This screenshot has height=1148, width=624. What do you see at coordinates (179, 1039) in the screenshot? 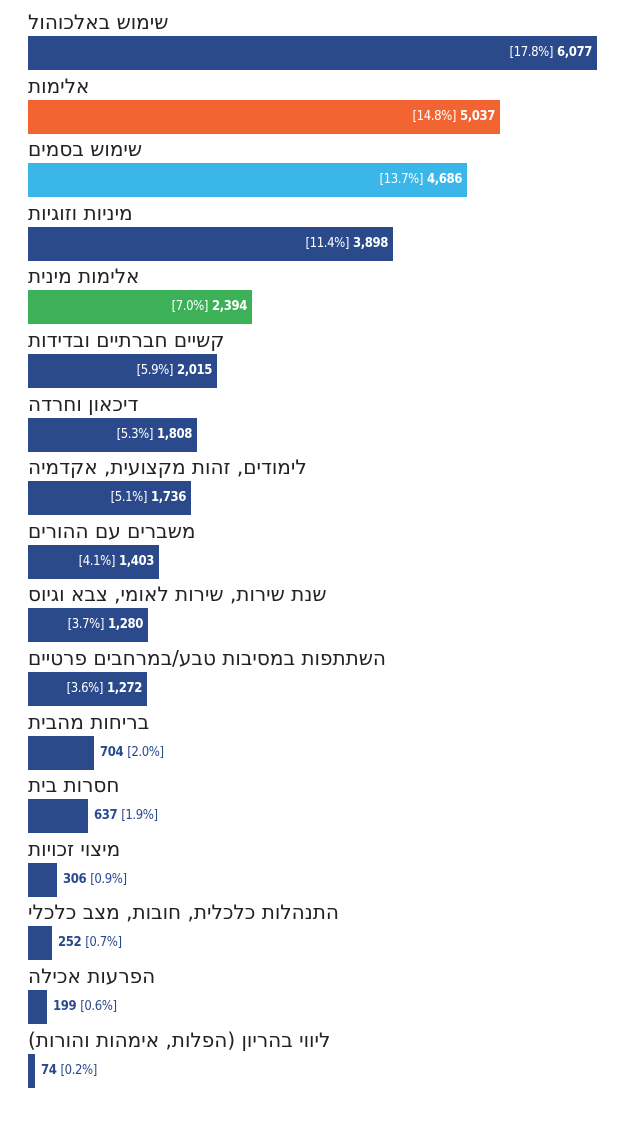
I see `category-label: ליווי בהריון (הפלות, אימהות והורות)` at bounding box center [179, 1039].